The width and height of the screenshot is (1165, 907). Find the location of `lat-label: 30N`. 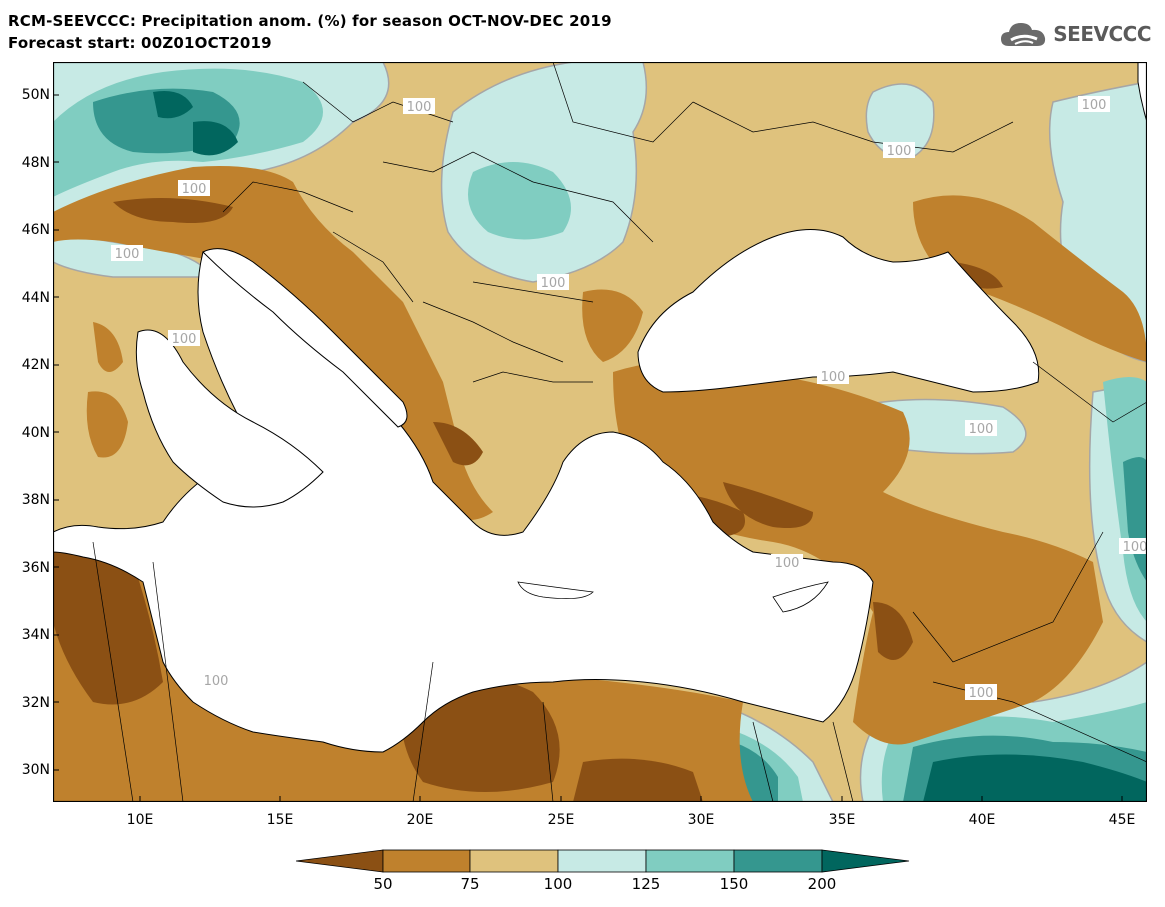

lat-label: 30N is located at coordinates (35, 770).